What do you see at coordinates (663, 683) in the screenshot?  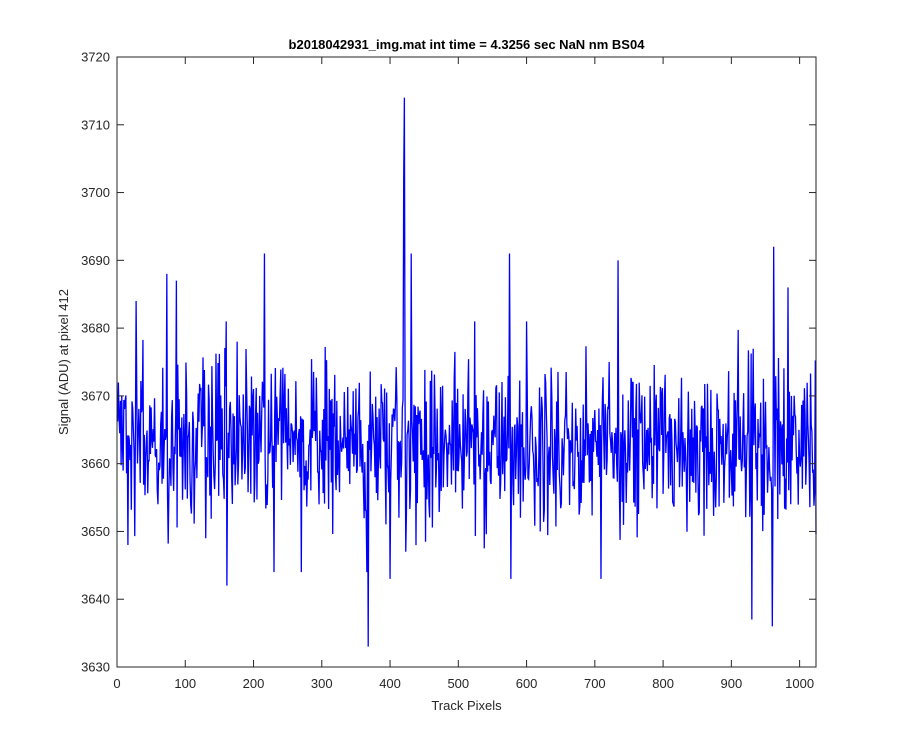 I see `x-tick-label: 800` at bounding box center [663, 683].